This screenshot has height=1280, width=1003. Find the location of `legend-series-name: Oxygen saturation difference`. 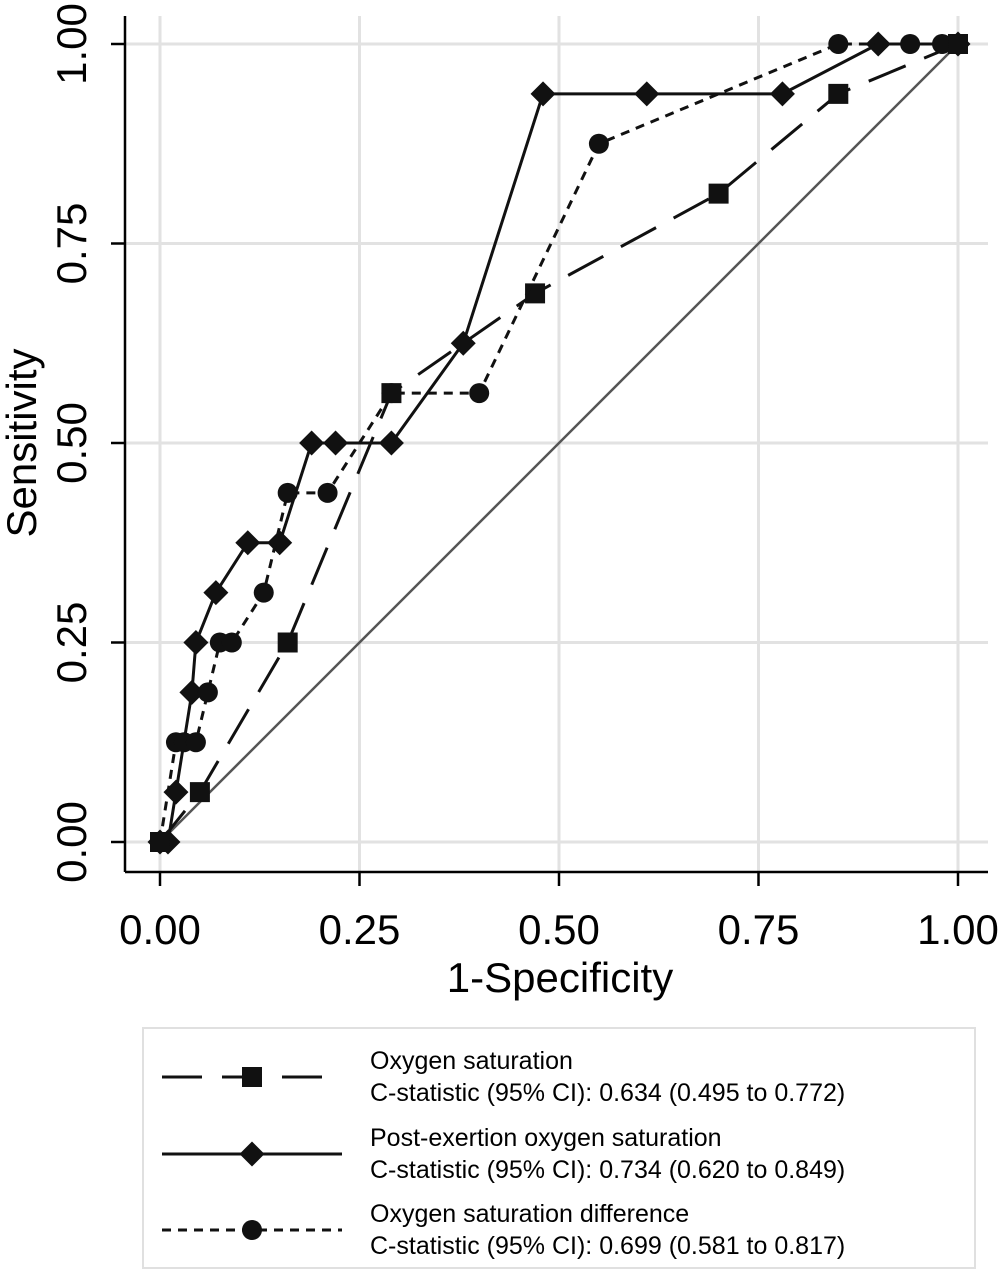

legend-series-name: Oxygen saturation difference is located at coordinates (529, 1214).